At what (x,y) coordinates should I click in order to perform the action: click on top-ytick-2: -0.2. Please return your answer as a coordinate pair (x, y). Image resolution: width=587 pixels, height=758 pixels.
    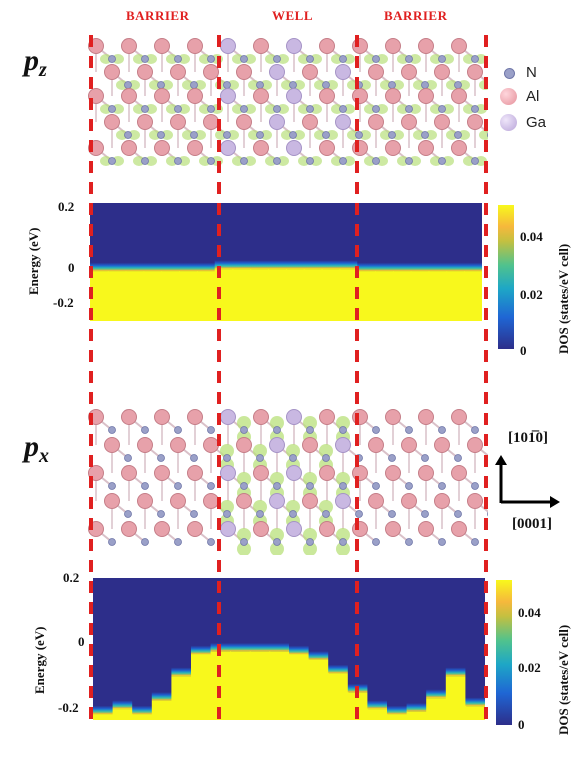
    Looking at the image, I should click on (63, 302).